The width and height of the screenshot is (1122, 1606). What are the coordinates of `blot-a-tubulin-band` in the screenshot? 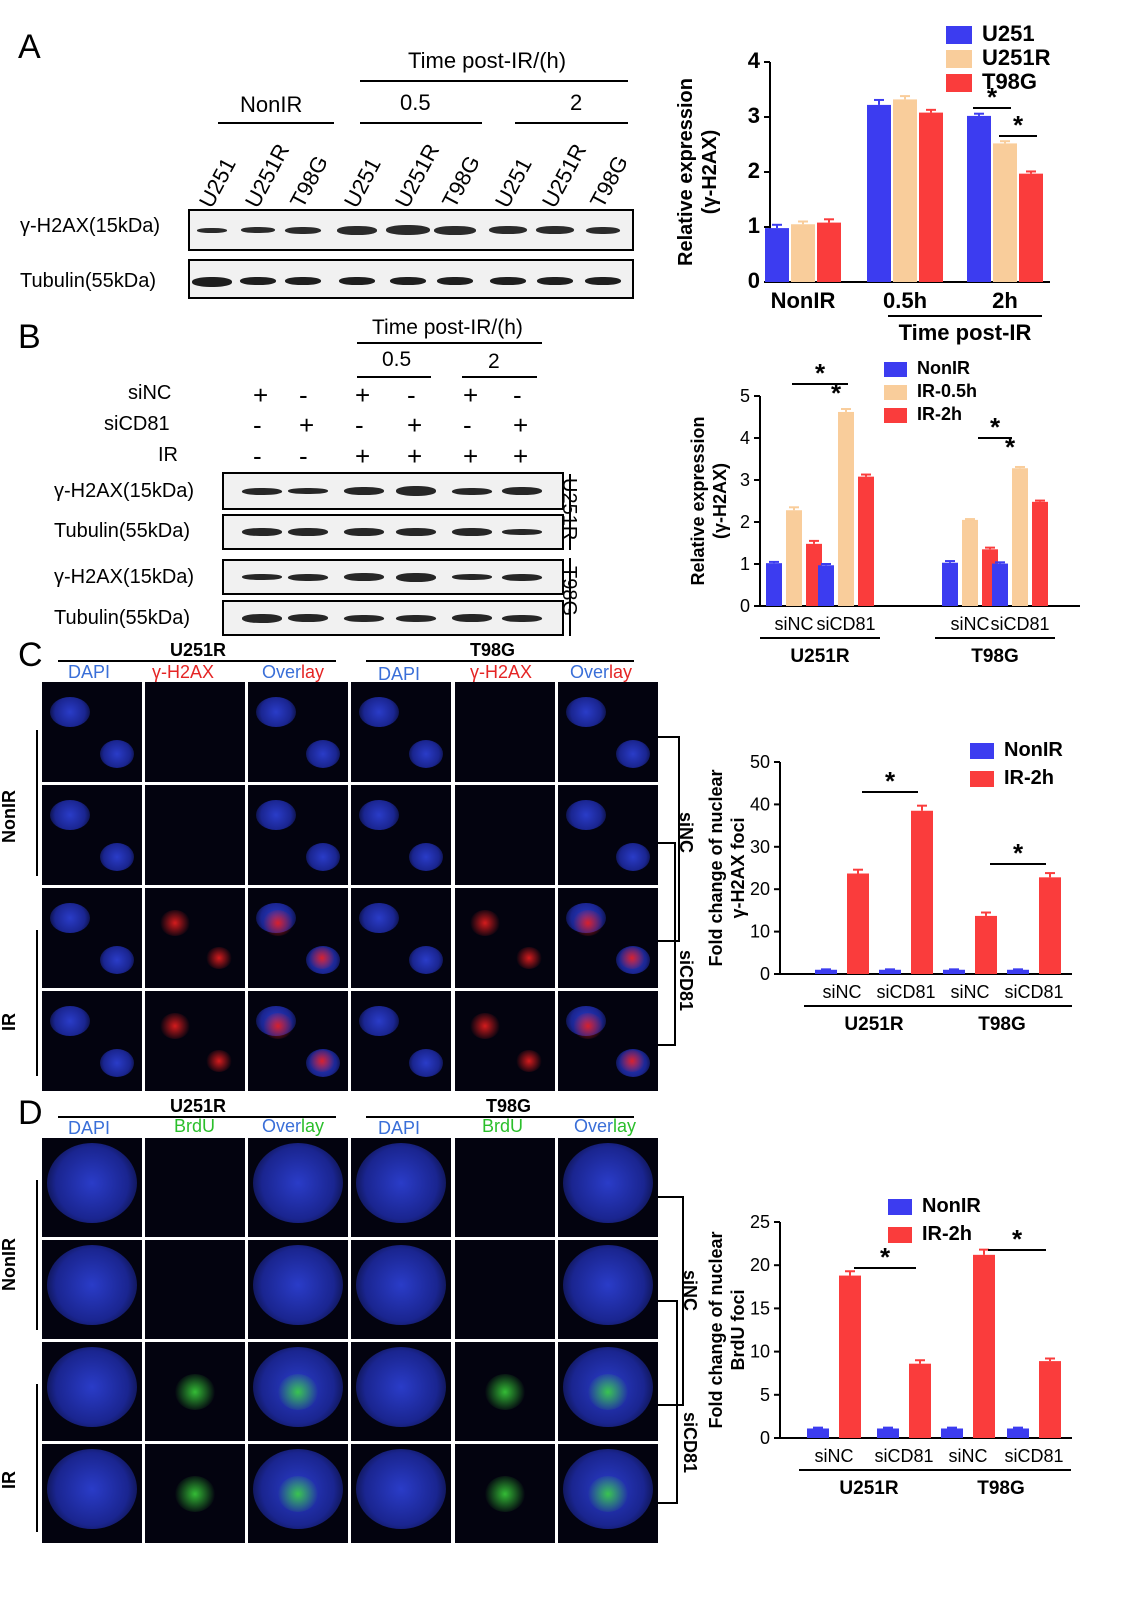 It's located at (303, 281).